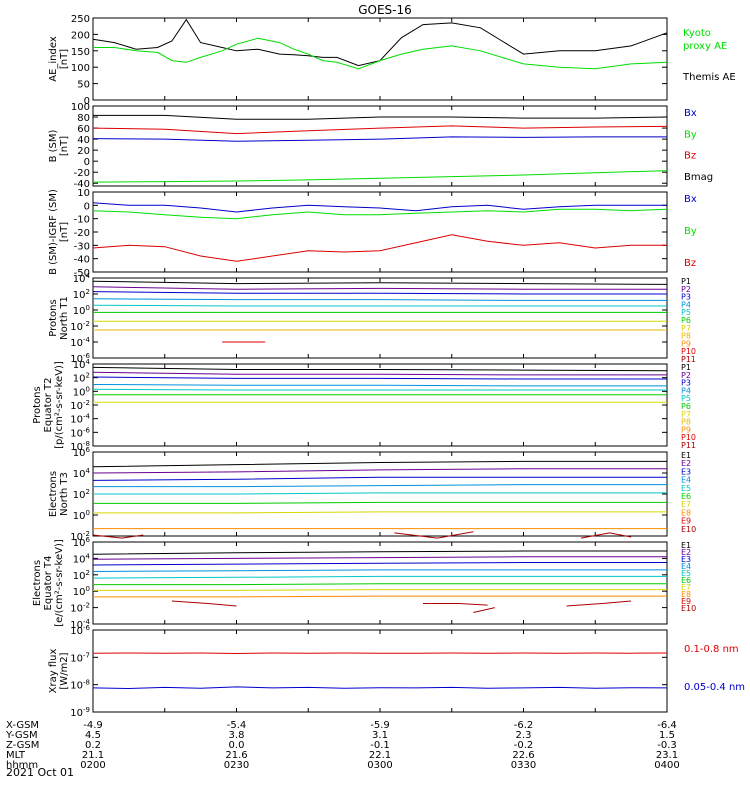 Image resolution: width=750 pixels, height=800 pixels. What do you see at coordinates (80, 685) in the screenshot?
I see `y-tick-label: 10⁻⁸` at bounding box center [80, 685].